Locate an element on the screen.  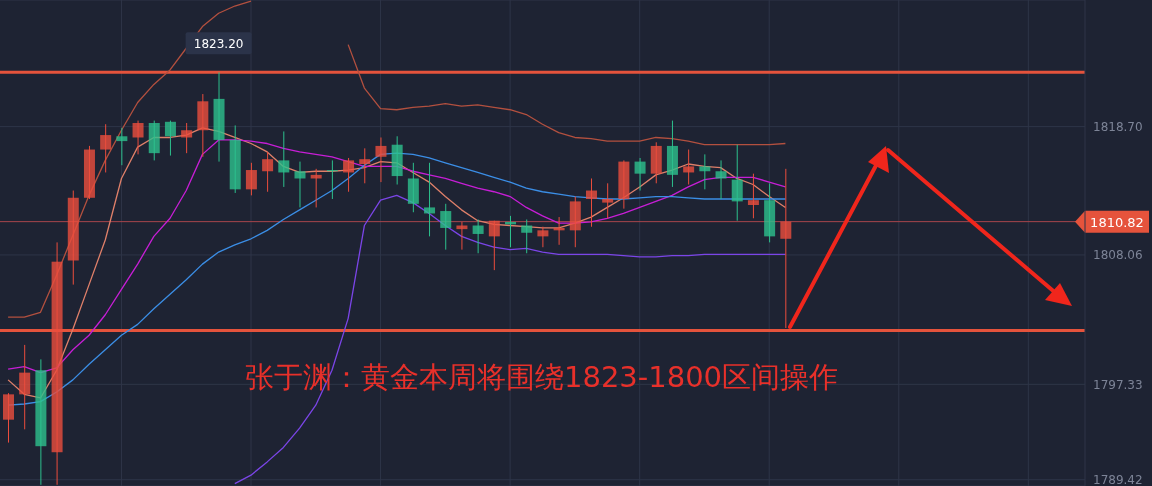
annotation: 1823.20 is located at coordinates (218, 44).